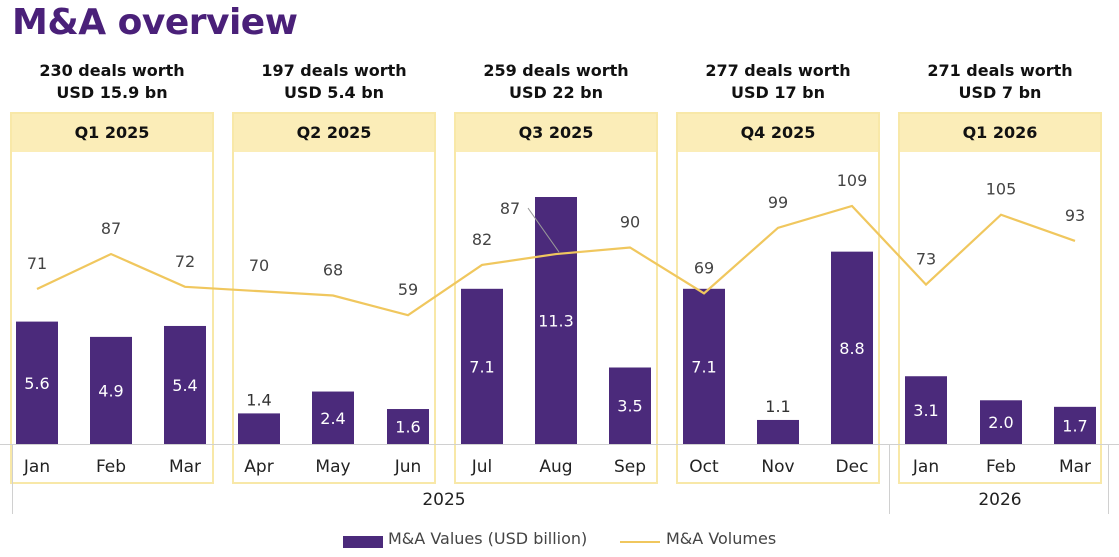 The width and height of the screenshot is (1119, 557). I want to click on bar-nov, so click(778, 431).